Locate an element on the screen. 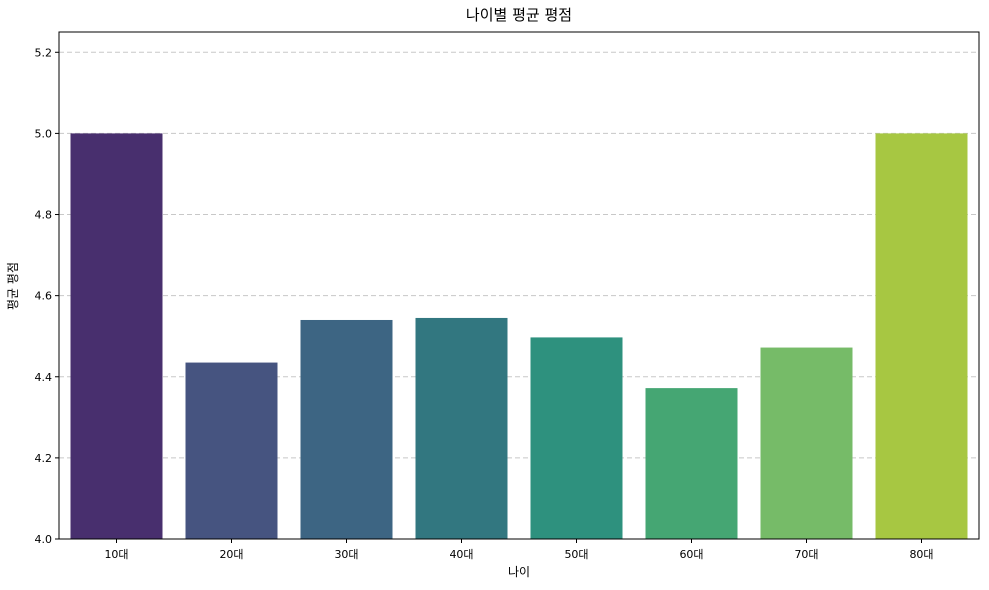  chart-title: 나이별 평균 평점 is located at coordinates (519, 15).